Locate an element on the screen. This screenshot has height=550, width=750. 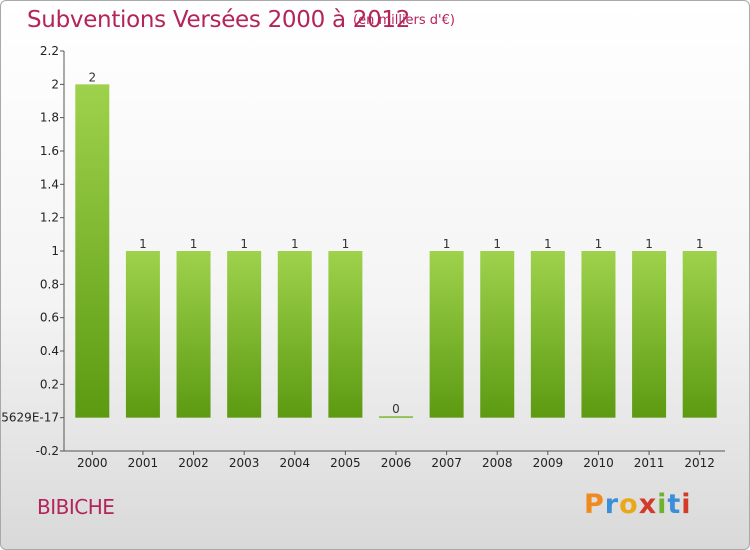
logo-letter: r is located at coordinates (612, 504).